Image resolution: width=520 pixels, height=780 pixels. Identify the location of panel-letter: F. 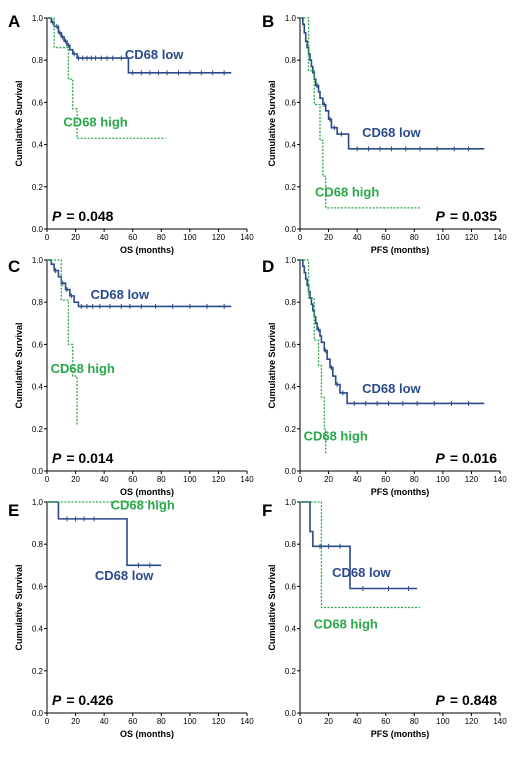
(267, 510).